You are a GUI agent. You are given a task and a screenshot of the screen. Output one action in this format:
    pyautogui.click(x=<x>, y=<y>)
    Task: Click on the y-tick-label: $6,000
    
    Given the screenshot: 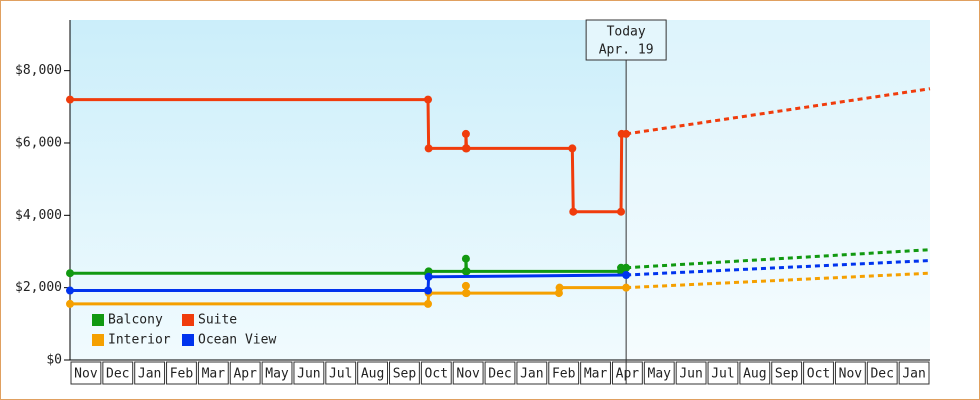 What is the action you would take?
    pyautogui.click(x=38, y=142)
    